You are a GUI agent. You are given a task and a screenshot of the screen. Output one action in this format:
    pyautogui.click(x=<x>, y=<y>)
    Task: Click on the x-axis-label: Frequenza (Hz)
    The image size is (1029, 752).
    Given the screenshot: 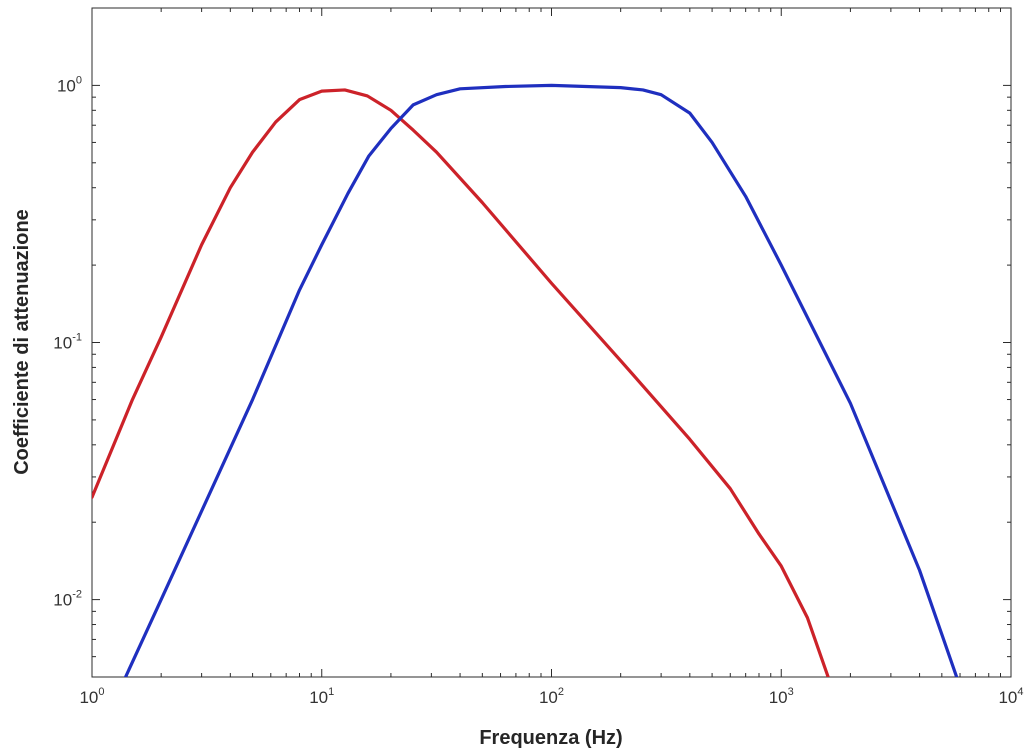 What is the action you would take?
    pyautogui.click(x=550, y=738)
    